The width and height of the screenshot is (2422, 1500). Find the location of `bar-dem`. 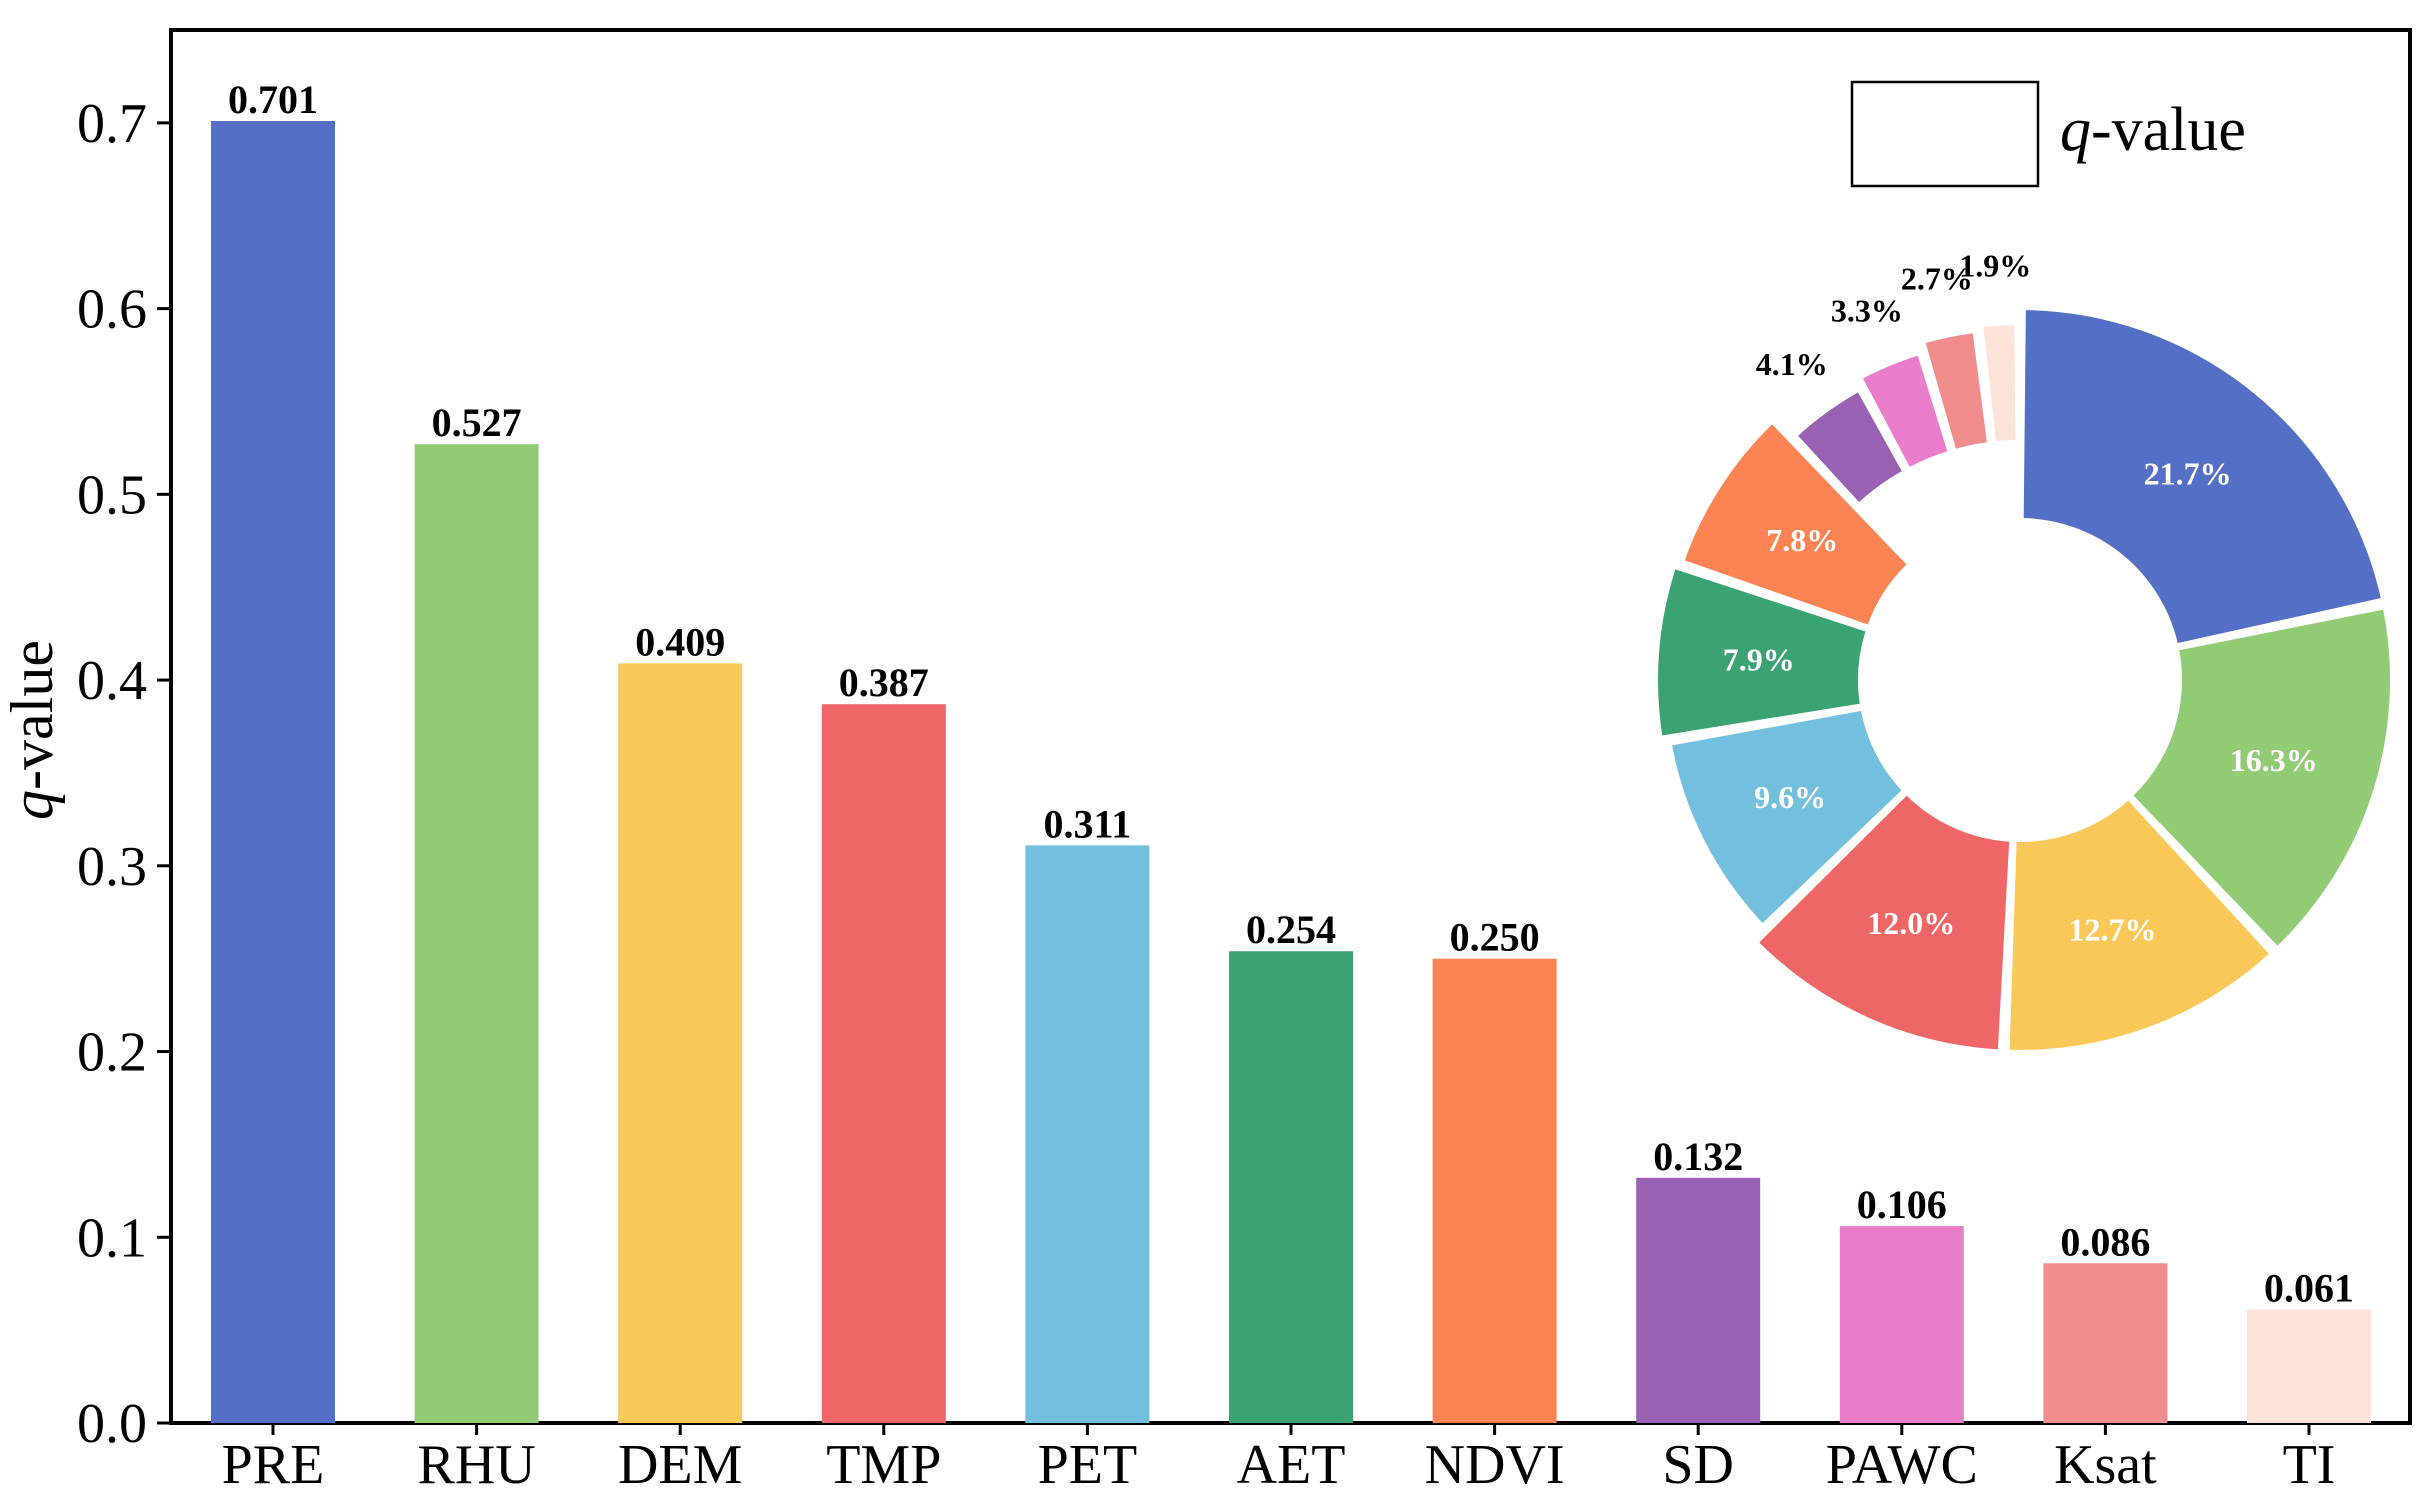

bar-dem is located at coordinates (680, 1043).